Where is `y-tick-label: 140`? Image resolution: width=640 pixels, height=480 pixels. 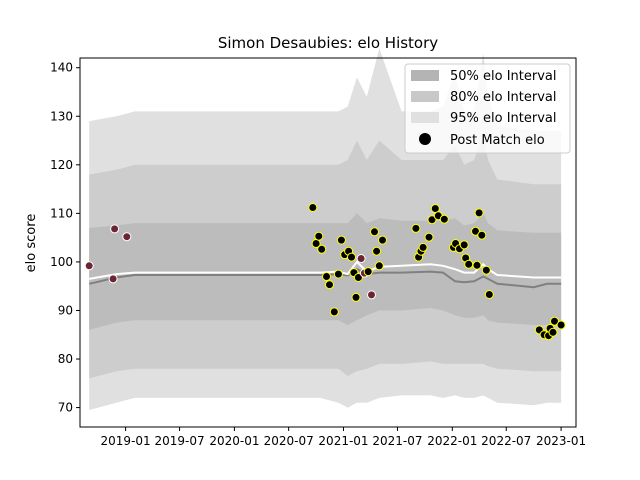 y-tick-label: 140 is located at coordinates (61, 68).